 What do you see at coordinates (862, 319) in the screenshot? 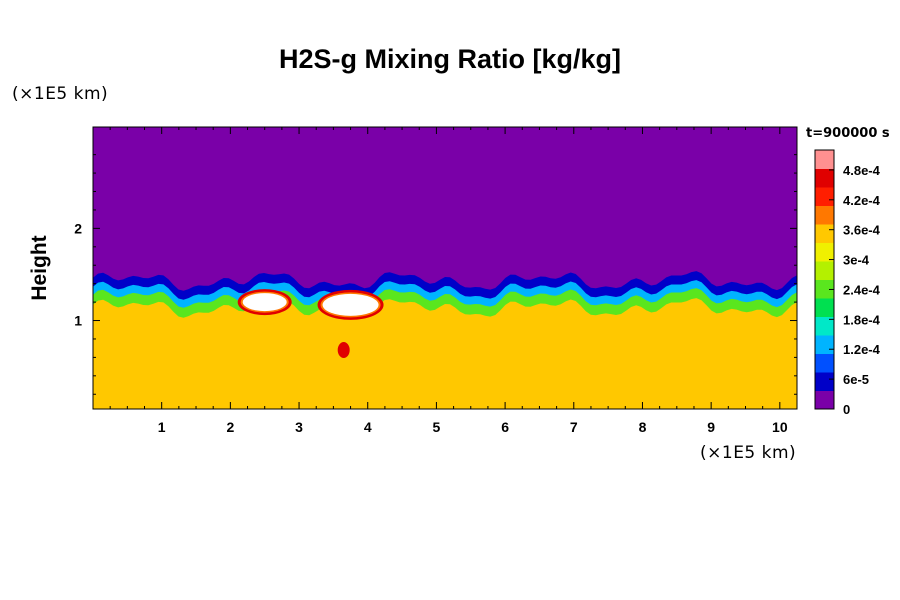
I see `colorbar-tick-label: 1.8e-4` at bounding box center [862, 319].